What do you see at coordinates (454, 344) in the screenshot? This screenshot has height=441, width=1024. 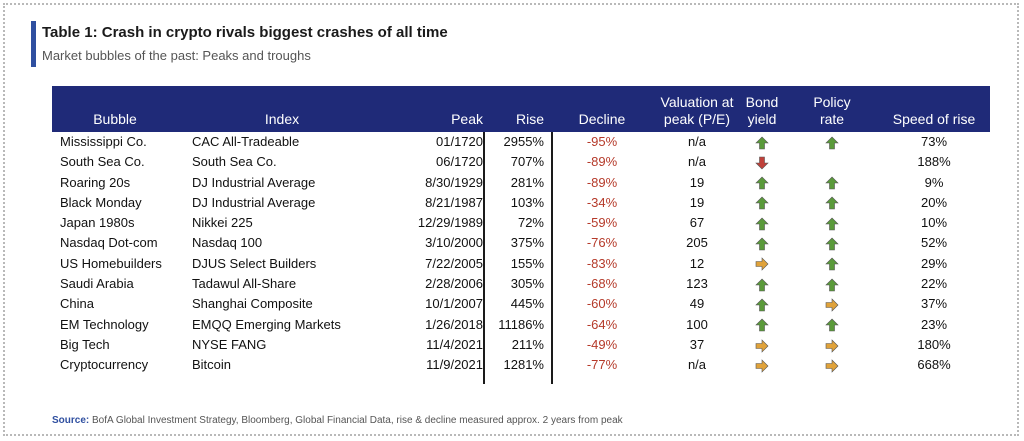 I see `cell-peak: 11/4/2021` at bounding box center [454, 344].